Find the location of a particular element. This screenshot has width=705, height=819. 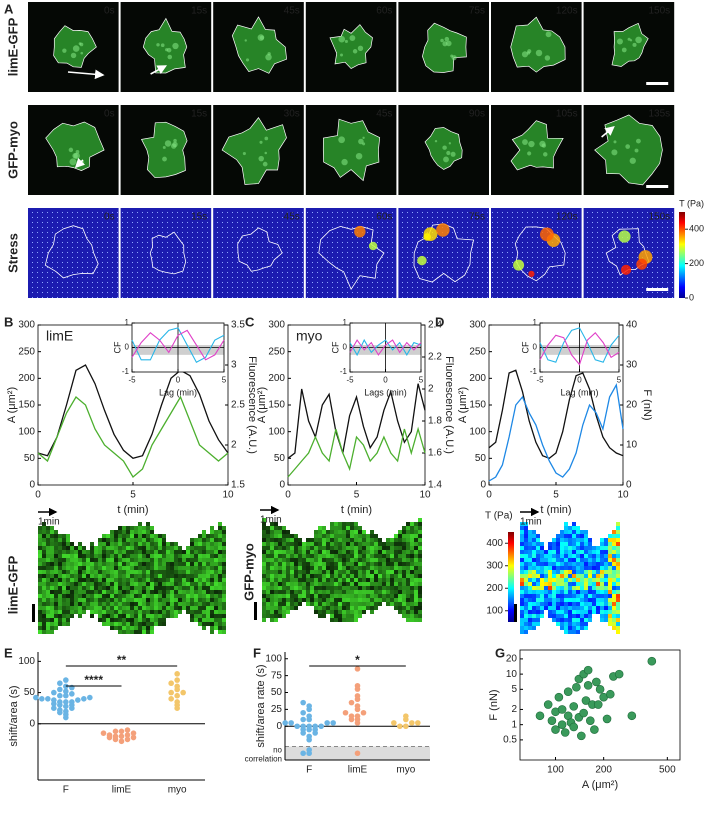

y2-tick-label: 2 is located at coordinates (234, 445).